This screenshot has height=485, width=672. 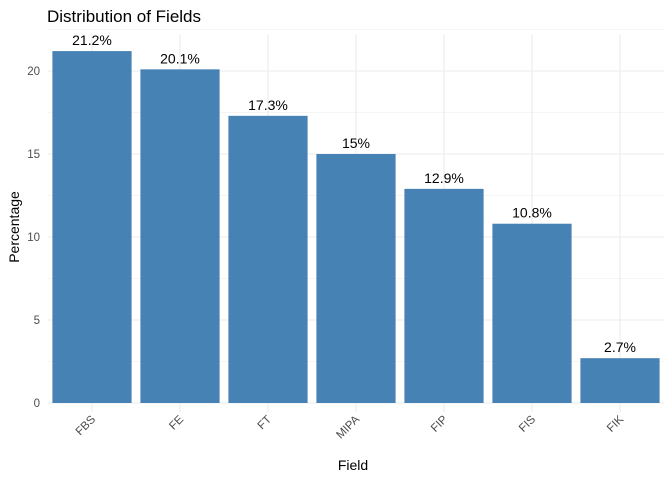 I want to click on x-axis-ticks: FBS FE FT MIPA FIP FIS FIK, so click(x=350, y=427).